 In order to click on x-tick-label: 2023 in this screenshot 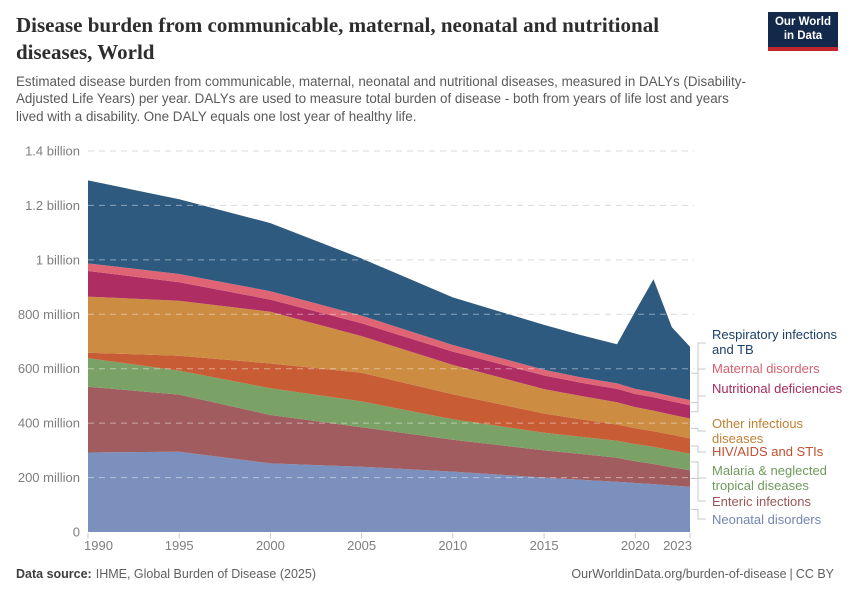, I will do `click(677, 545)`.